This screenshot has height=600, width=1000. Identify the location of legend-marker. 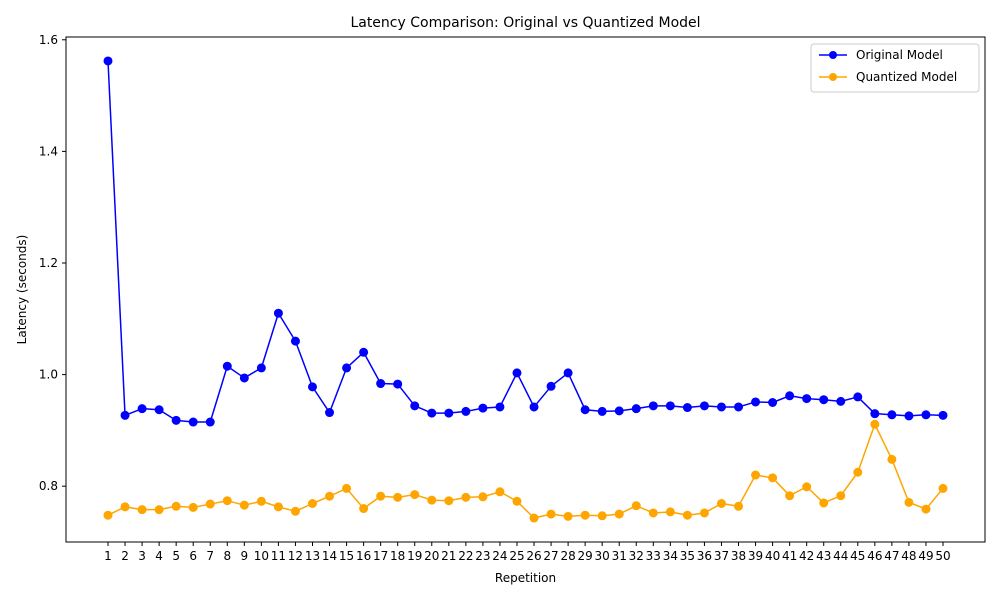
(833, 55).